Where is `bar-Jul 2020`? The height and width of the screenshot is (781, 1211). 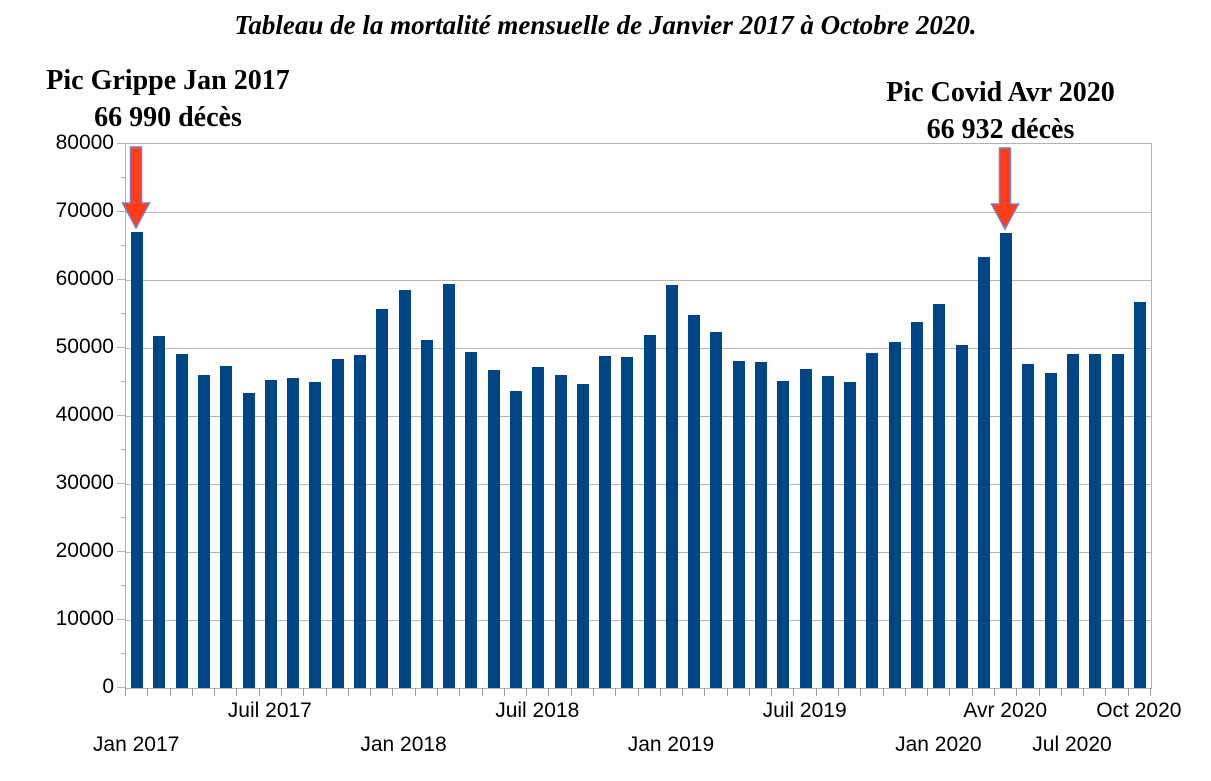 bar-Jul 2020 is located at coordinates (1073, 521).